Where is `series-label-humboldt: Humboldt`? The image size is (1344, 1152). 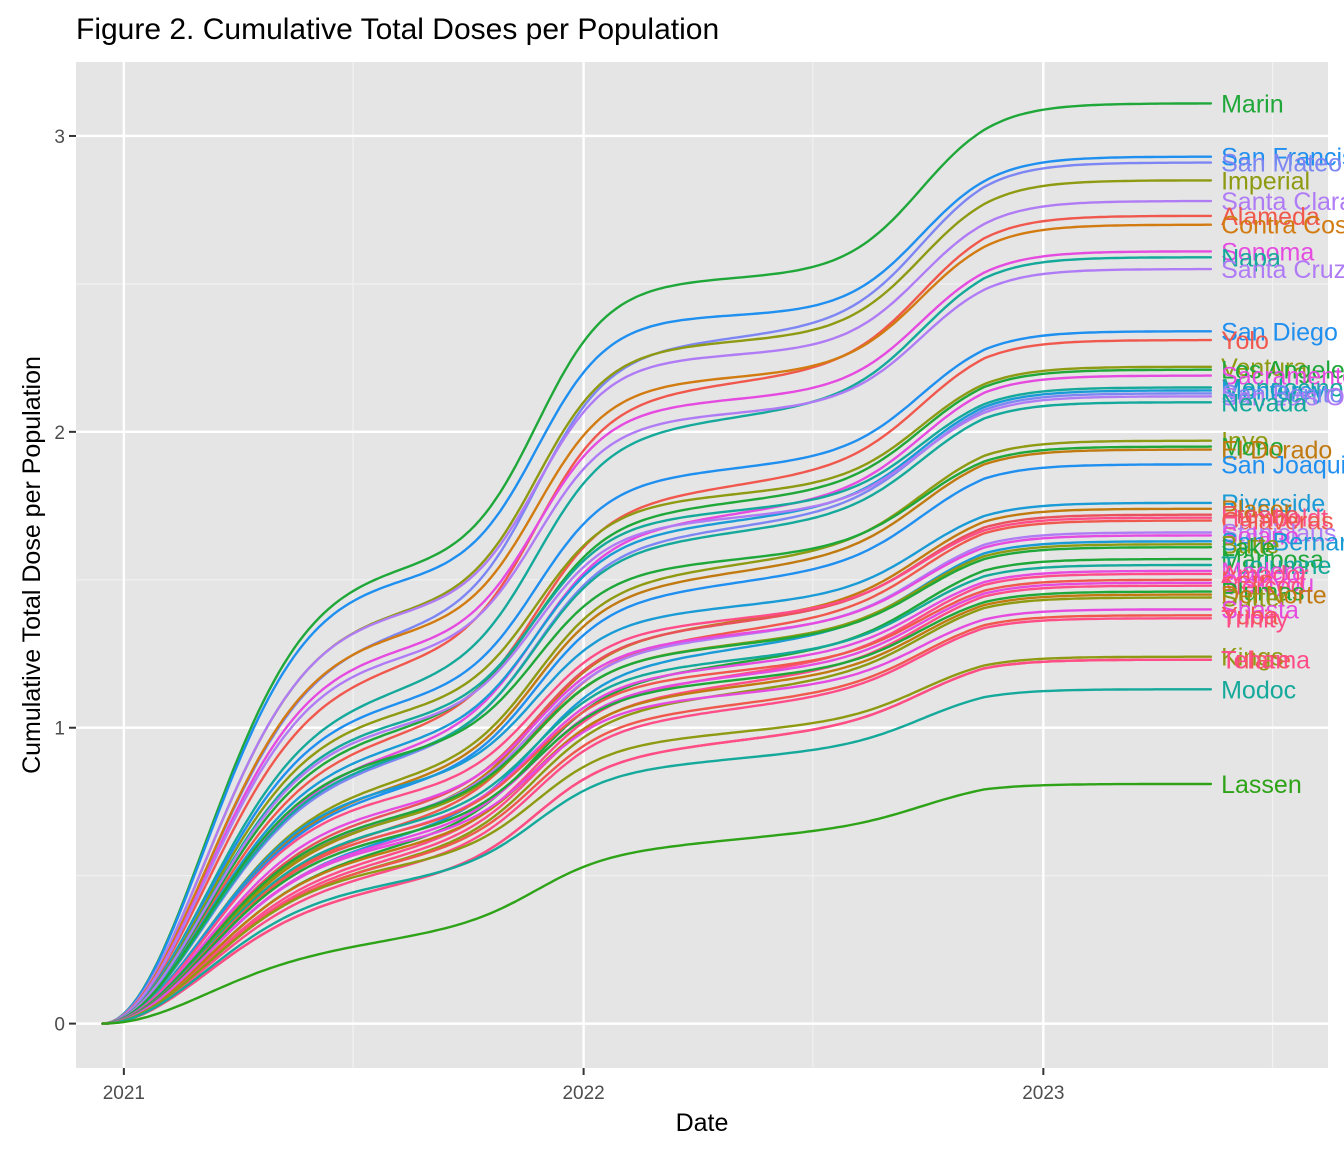 series-label-humboldt: Humboldt is located at coordinates (1274, 519).